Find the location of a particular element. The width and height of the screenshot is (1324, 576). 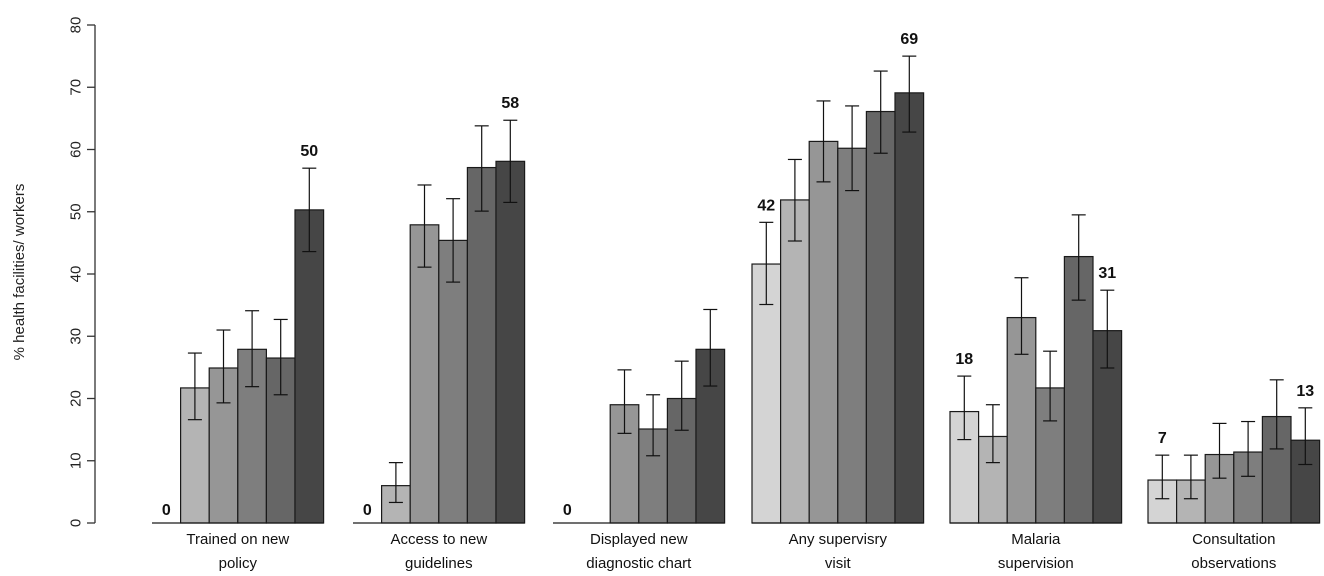

category-label: observations is located at coordinates (1233, 563).